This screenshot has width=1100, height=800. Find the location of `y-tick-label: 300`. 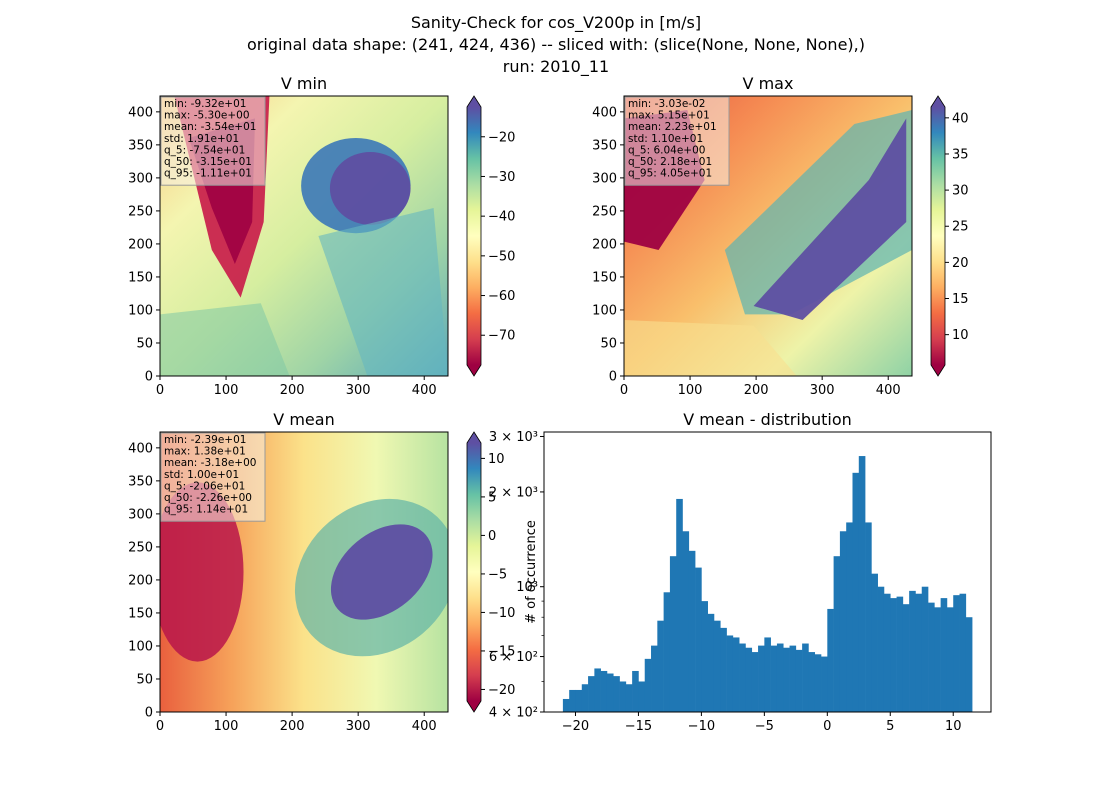

y-tick-label: 300 is located at coordinates (140, 178).